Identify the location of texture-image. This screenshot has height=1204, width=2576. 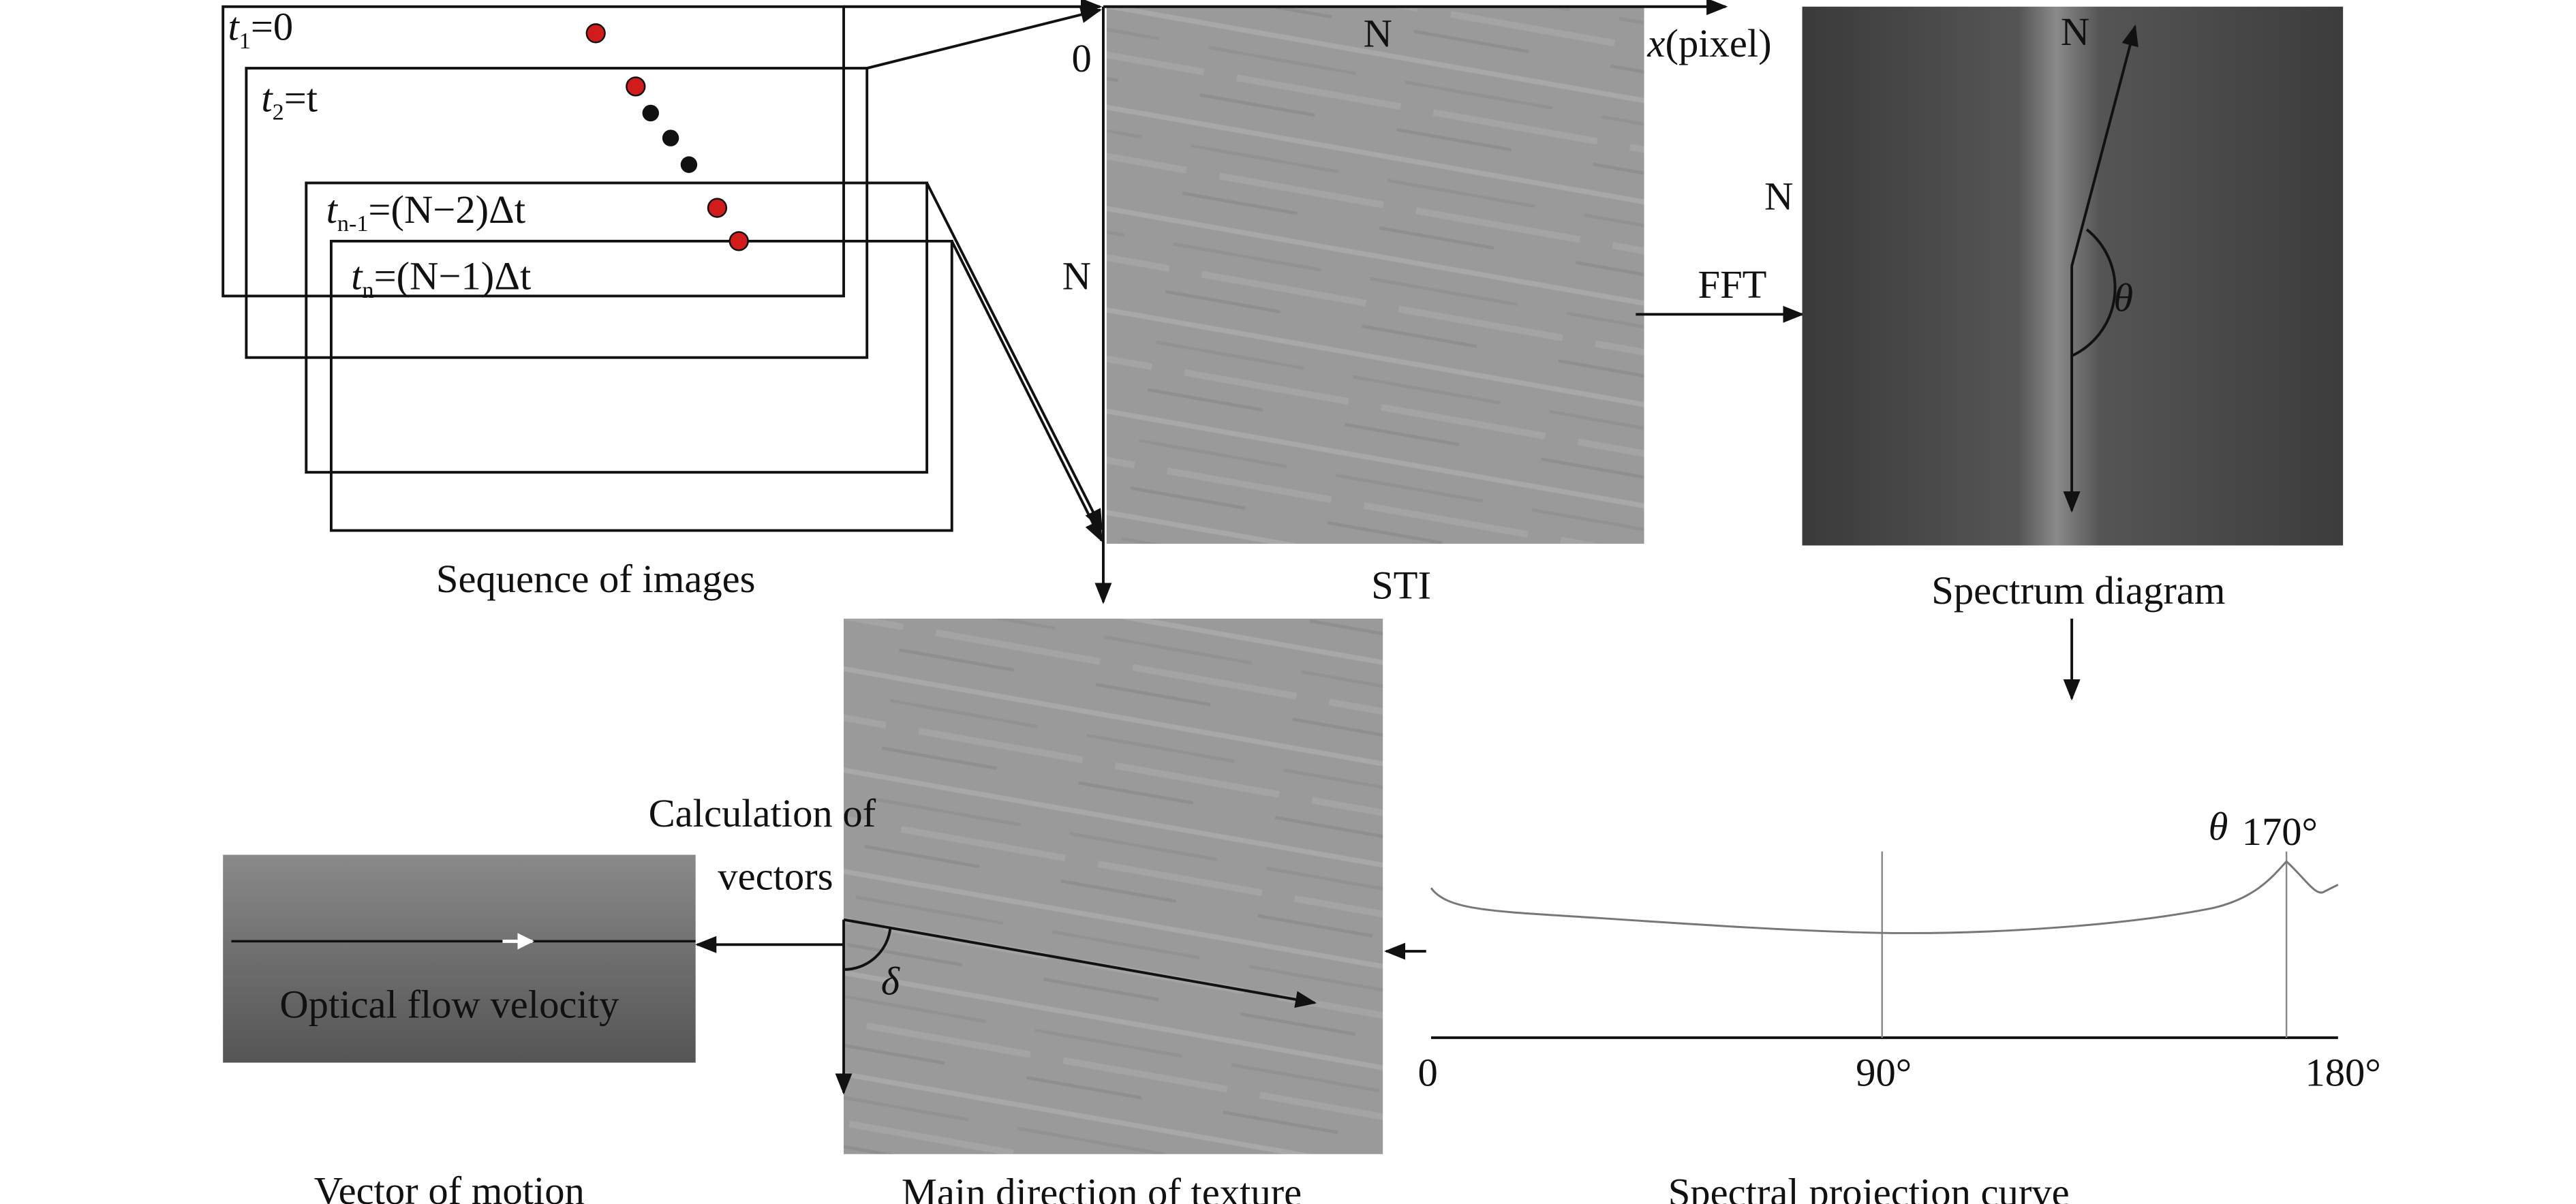
(1113, 886).